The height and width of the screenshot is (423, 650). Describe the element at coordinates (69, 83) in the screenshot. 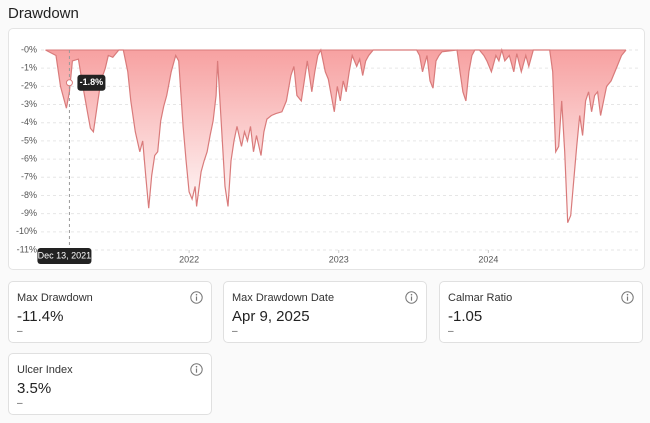

I see `hover-point` at that location.